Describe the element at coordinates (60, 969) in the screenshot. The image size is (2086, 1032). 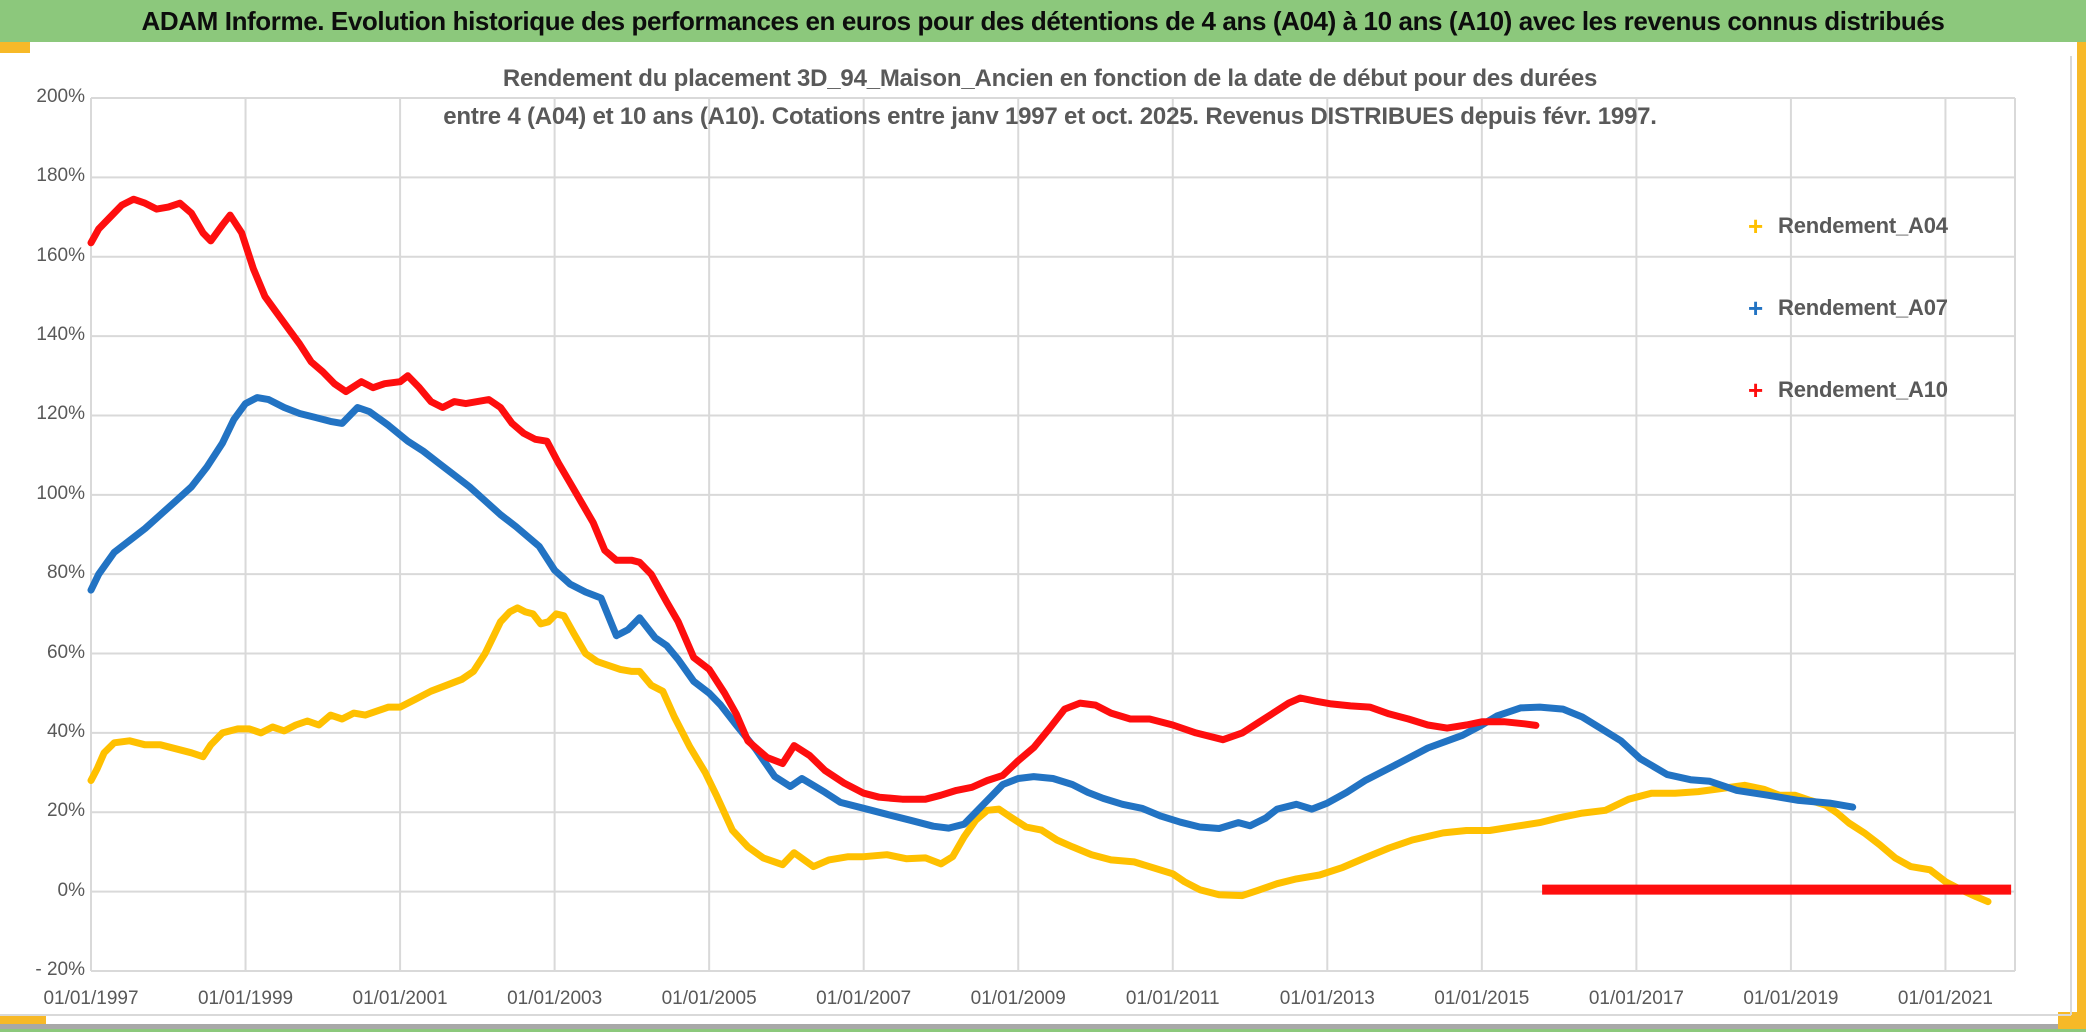
I see `y-axis-tick-label: - 20%` at that location.